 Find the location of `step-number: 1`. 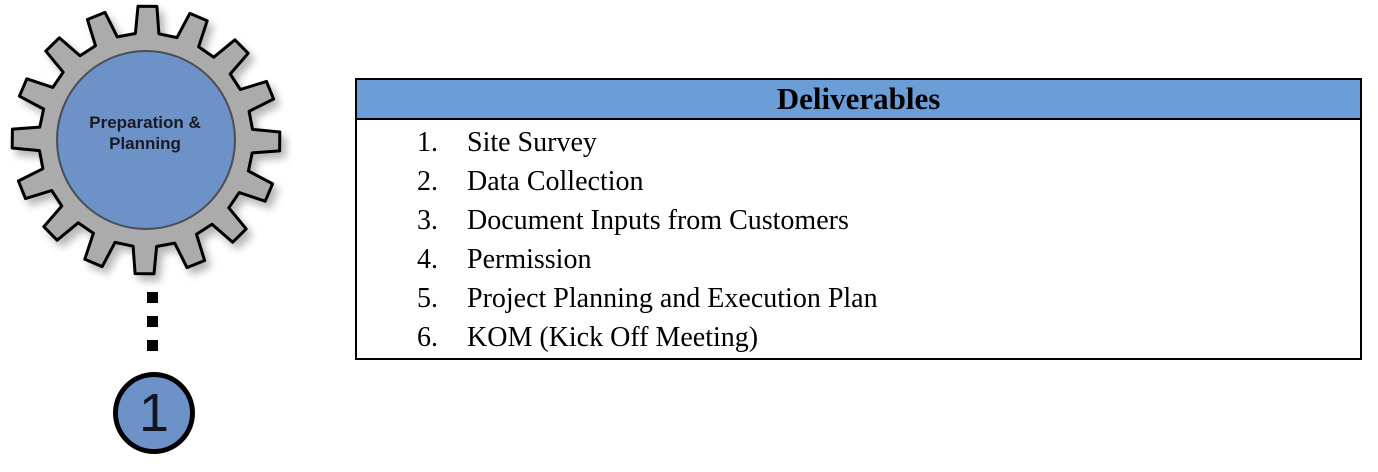

step-number: 1 is located at coordinates (154, 413).